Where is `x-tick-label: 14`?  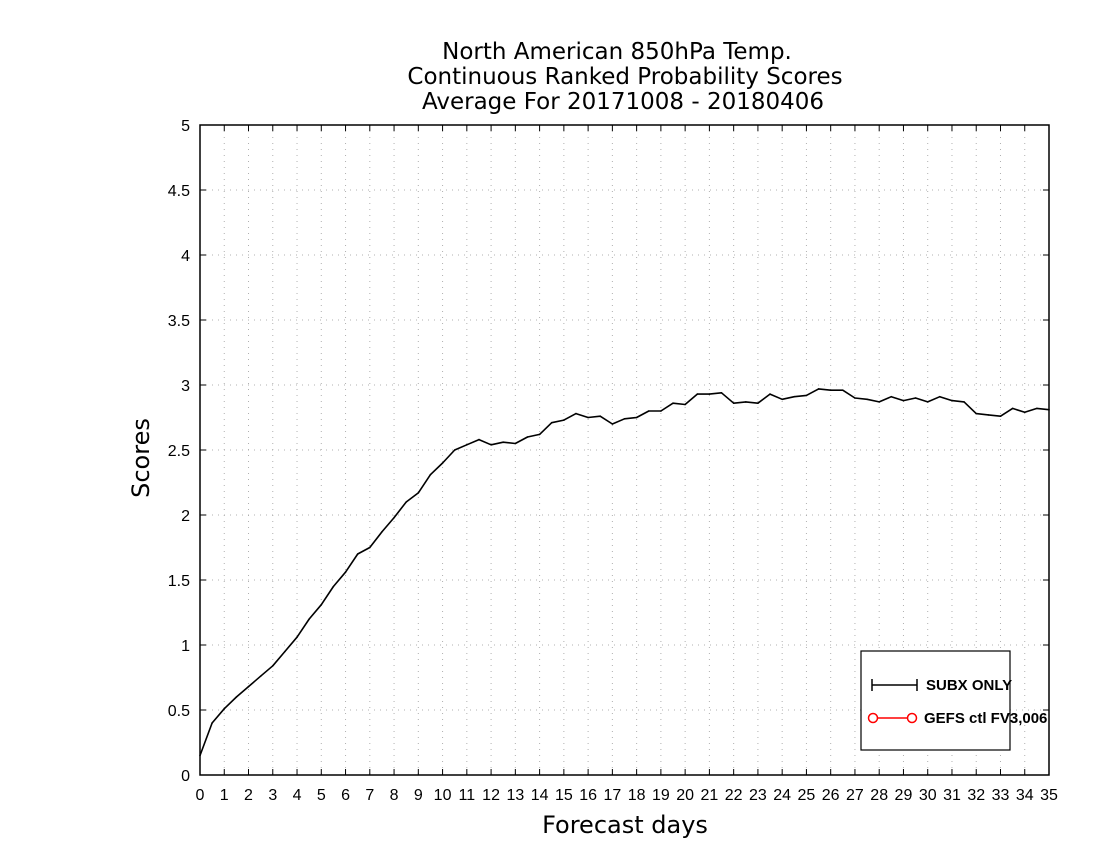 x-tick-label: 14 is located at coordinates (540, 795).